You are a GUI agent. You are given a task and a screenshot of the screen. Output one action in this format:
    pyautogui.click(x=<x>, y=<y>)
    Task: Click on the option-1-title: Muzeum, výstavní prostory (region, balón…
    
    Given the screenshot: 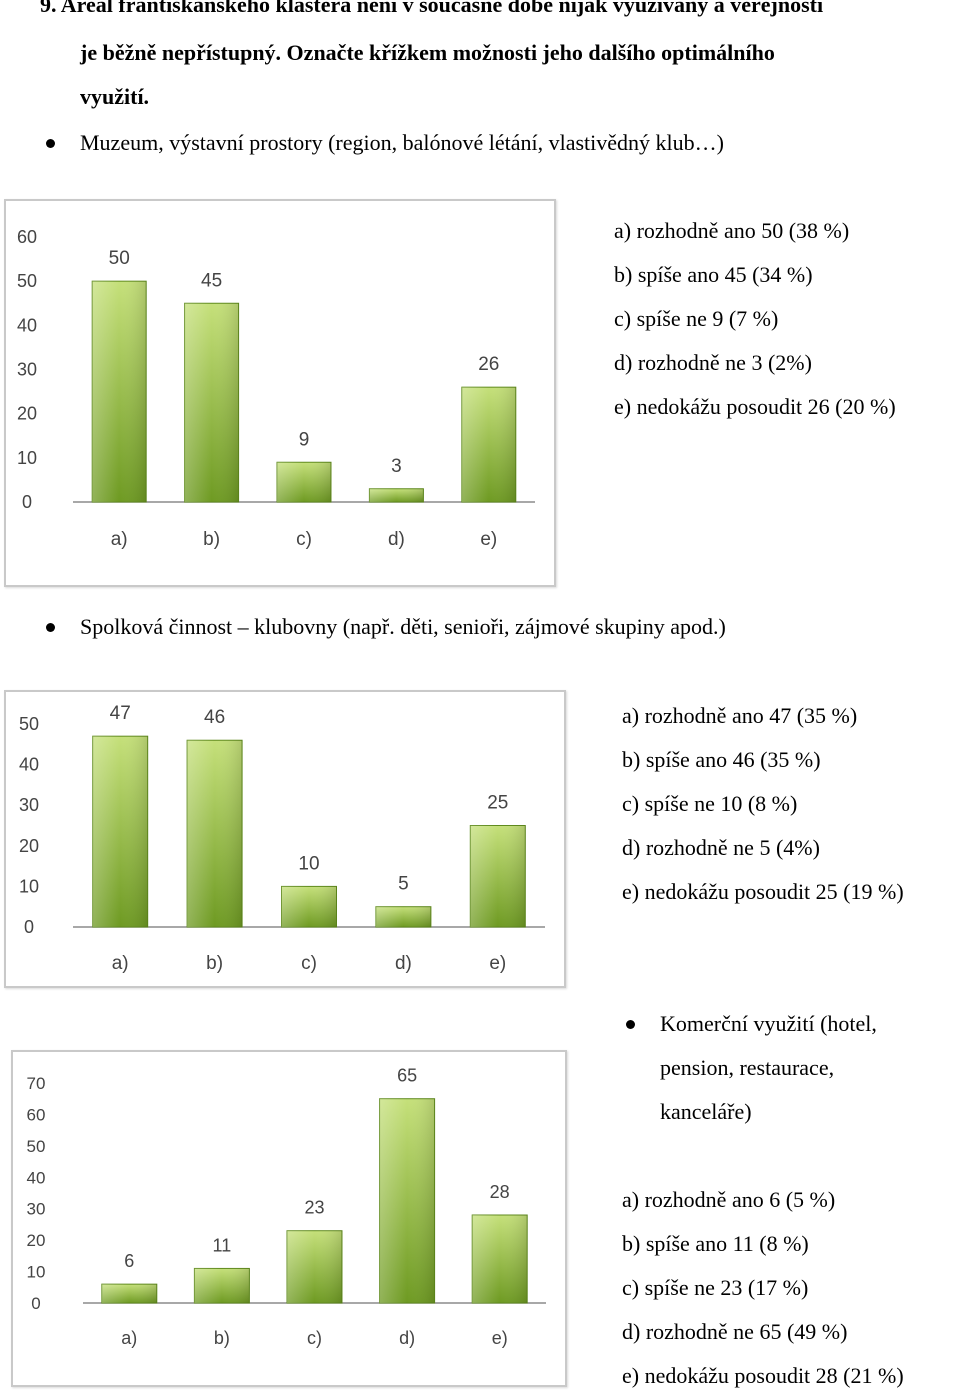 What is the action you would take?
    pyautogui.click(x=385, y=143)
    